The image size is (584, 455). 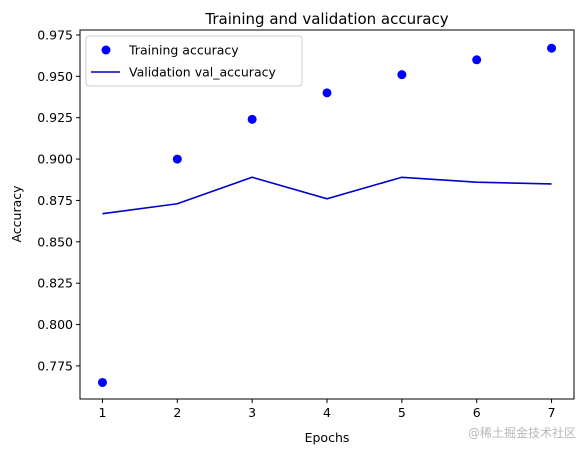 I want to click on x-tick-label: 2, so click(x=177, y=412).